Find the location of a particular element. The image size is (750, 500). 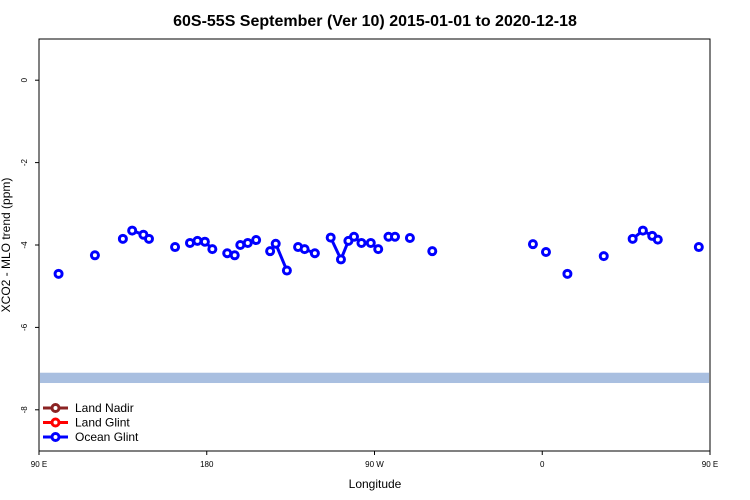

series-layer is located at coordinates (378, 252).